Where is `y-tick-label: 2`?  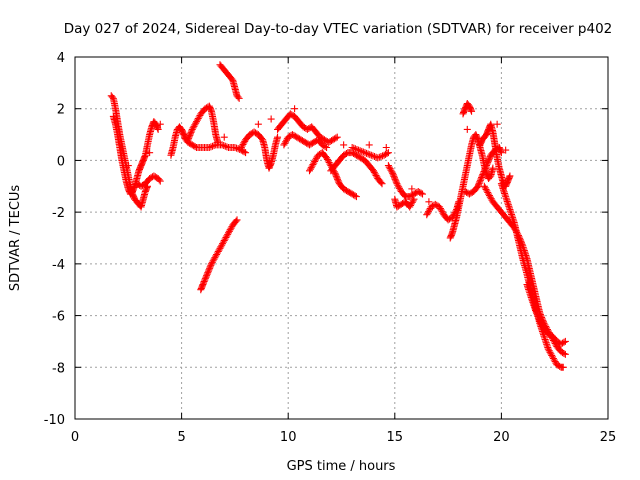
y-tick-label: 2 is located at coordinates (61, 110).